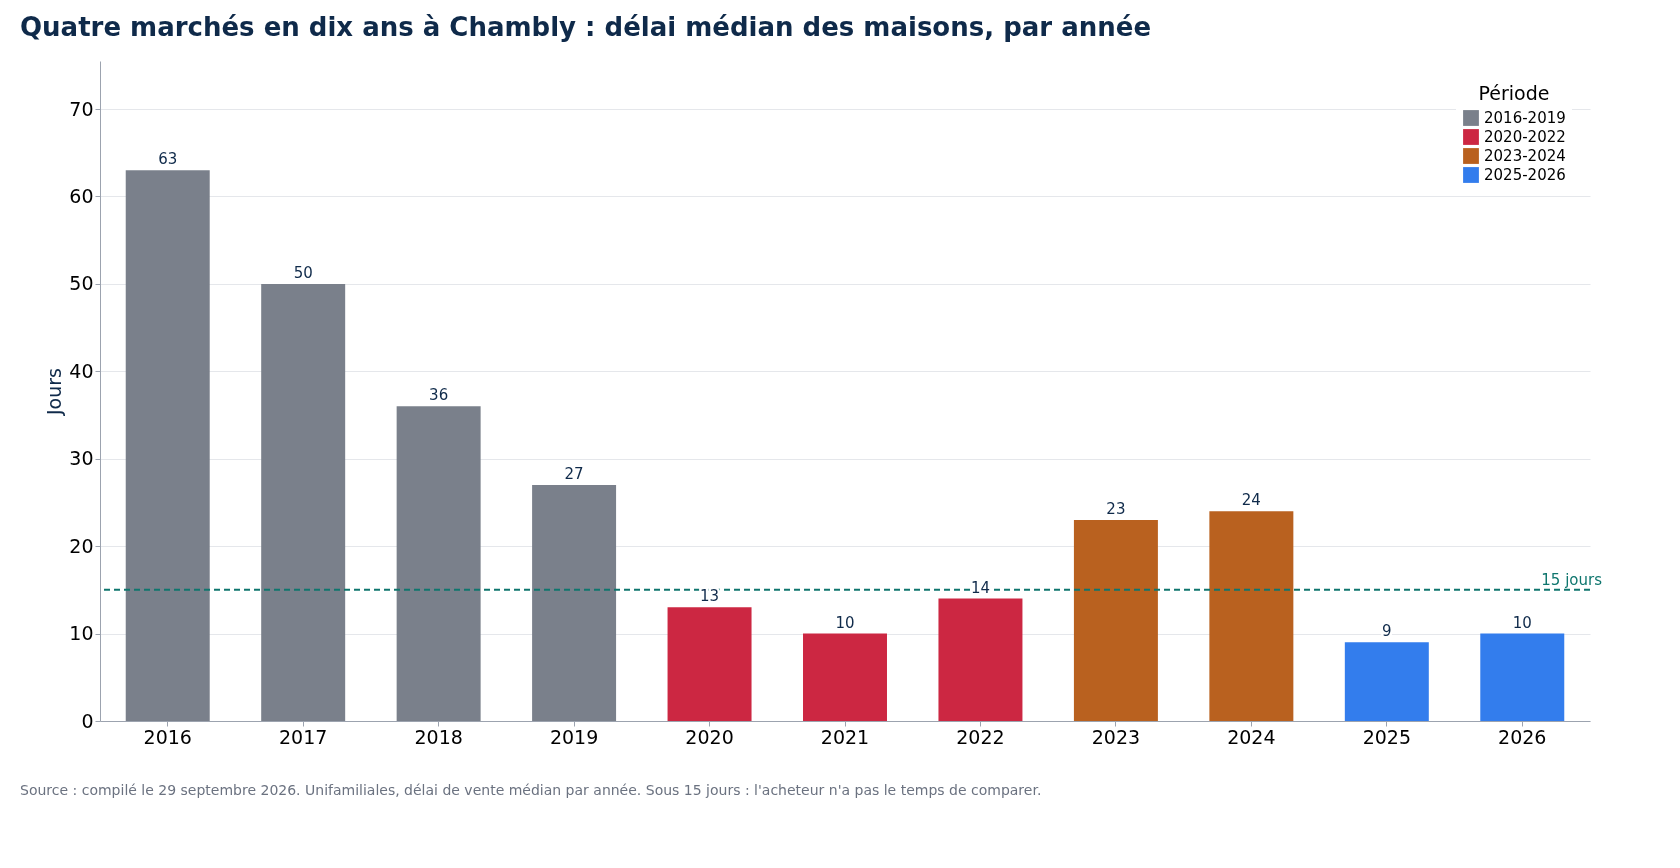 The height and width of the screenshot is (868, 1680). I want to click on x-tick-label: 2018, so click(438, 736).